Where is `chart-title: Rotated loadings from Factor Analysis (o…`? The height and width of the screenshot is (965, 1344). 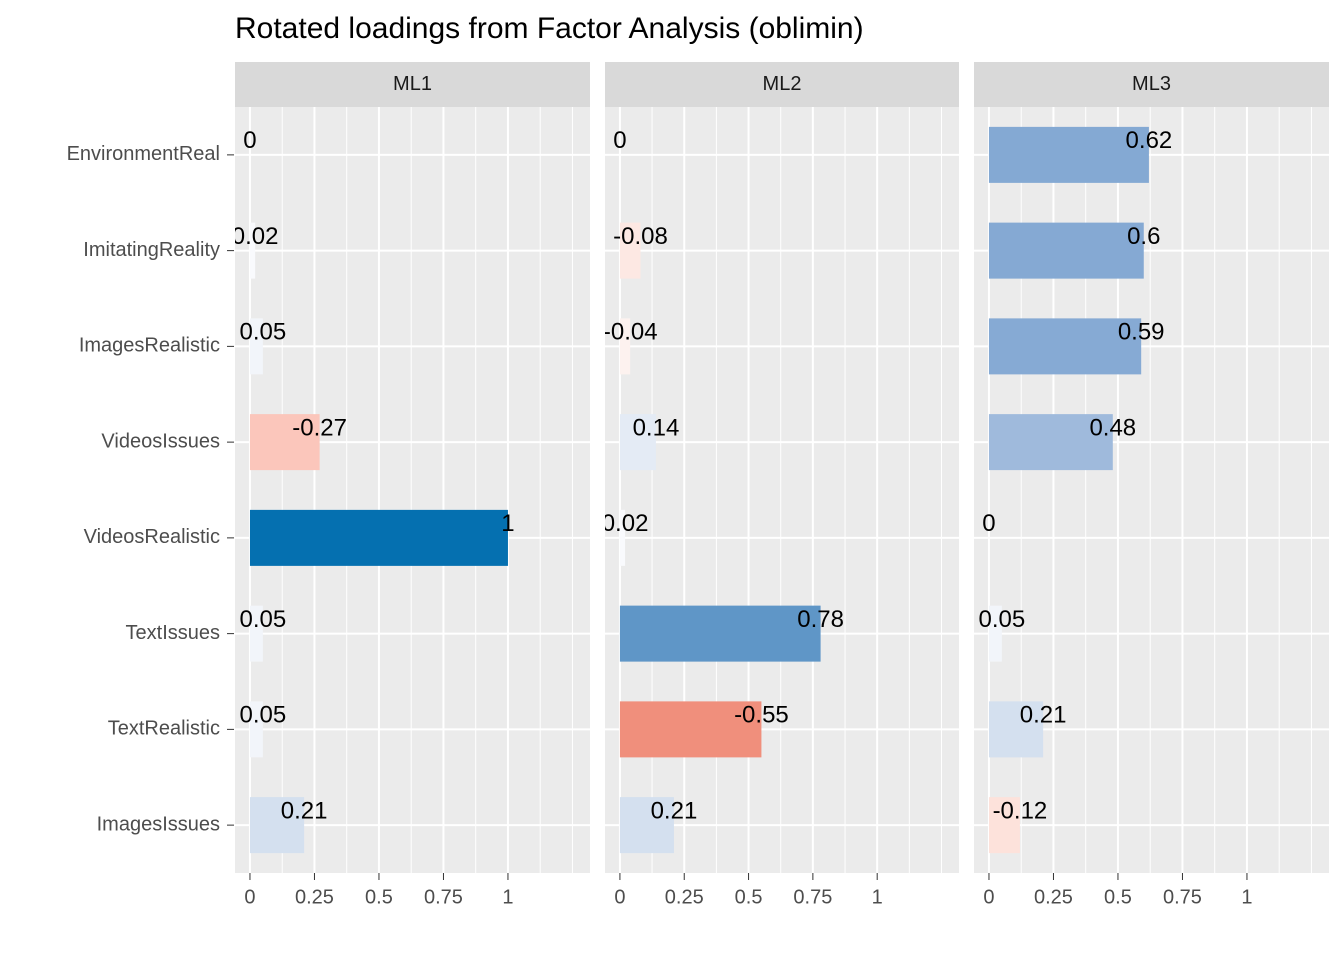
chart-title: Rotated loadings from Factor Analysis (o… is located at coordinates (549, 28).